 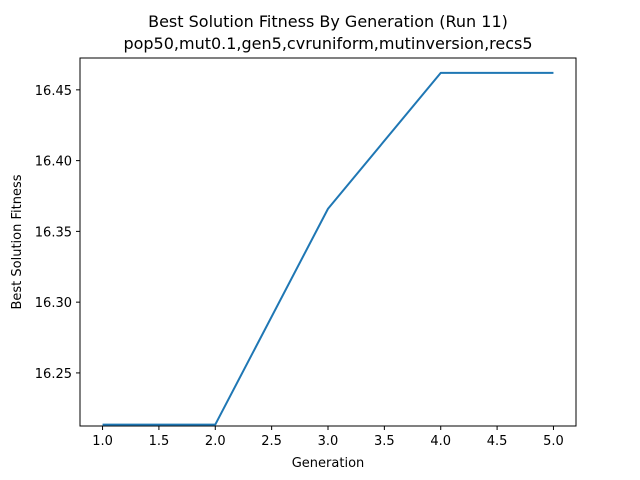 What do you see at coordinates (53, 374) in the screenshot?
I see `y-tick-label: 16.25` at bounding box center [53, 374].